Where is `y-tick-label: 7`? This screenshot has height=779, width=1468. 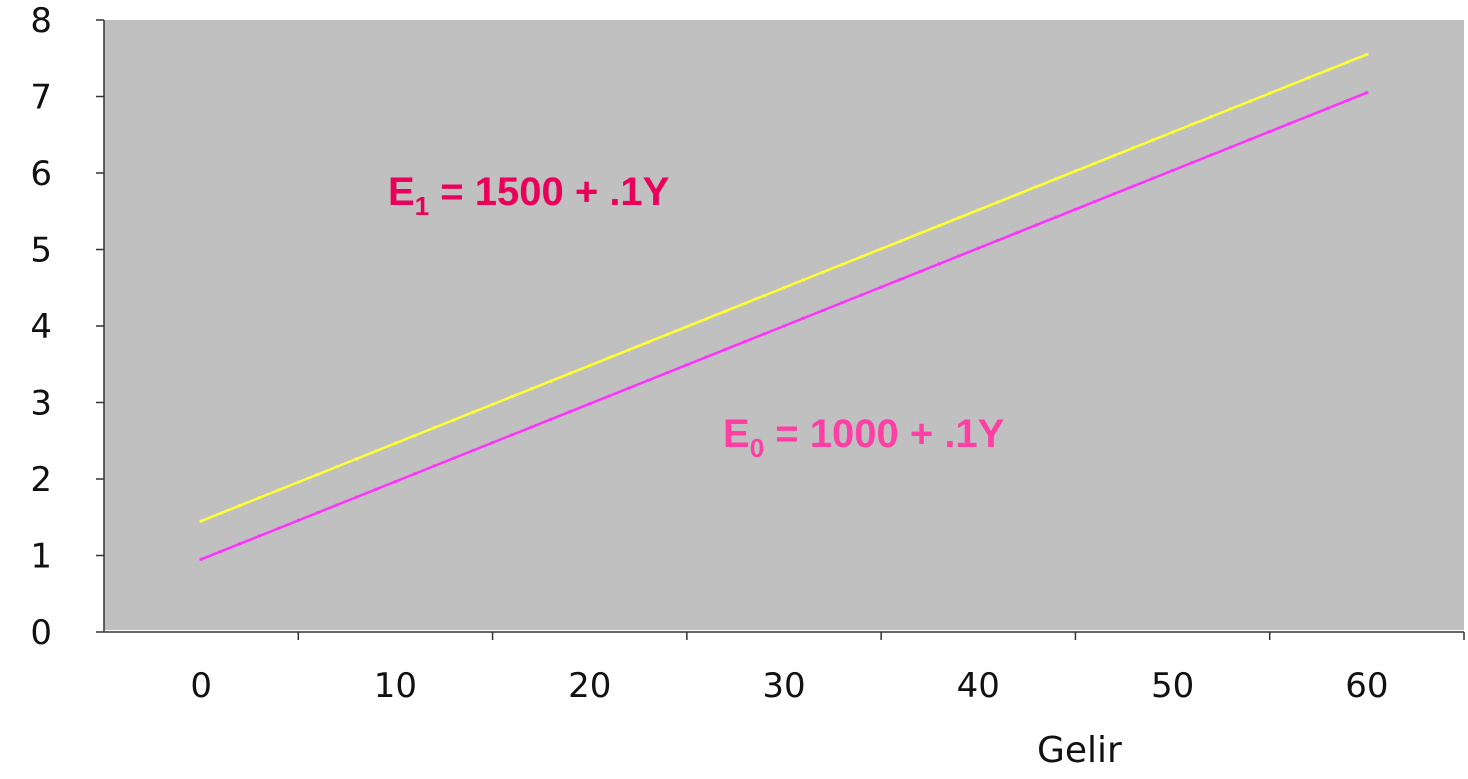
y-tick-label: 7 is located at coordinates (41, 98).